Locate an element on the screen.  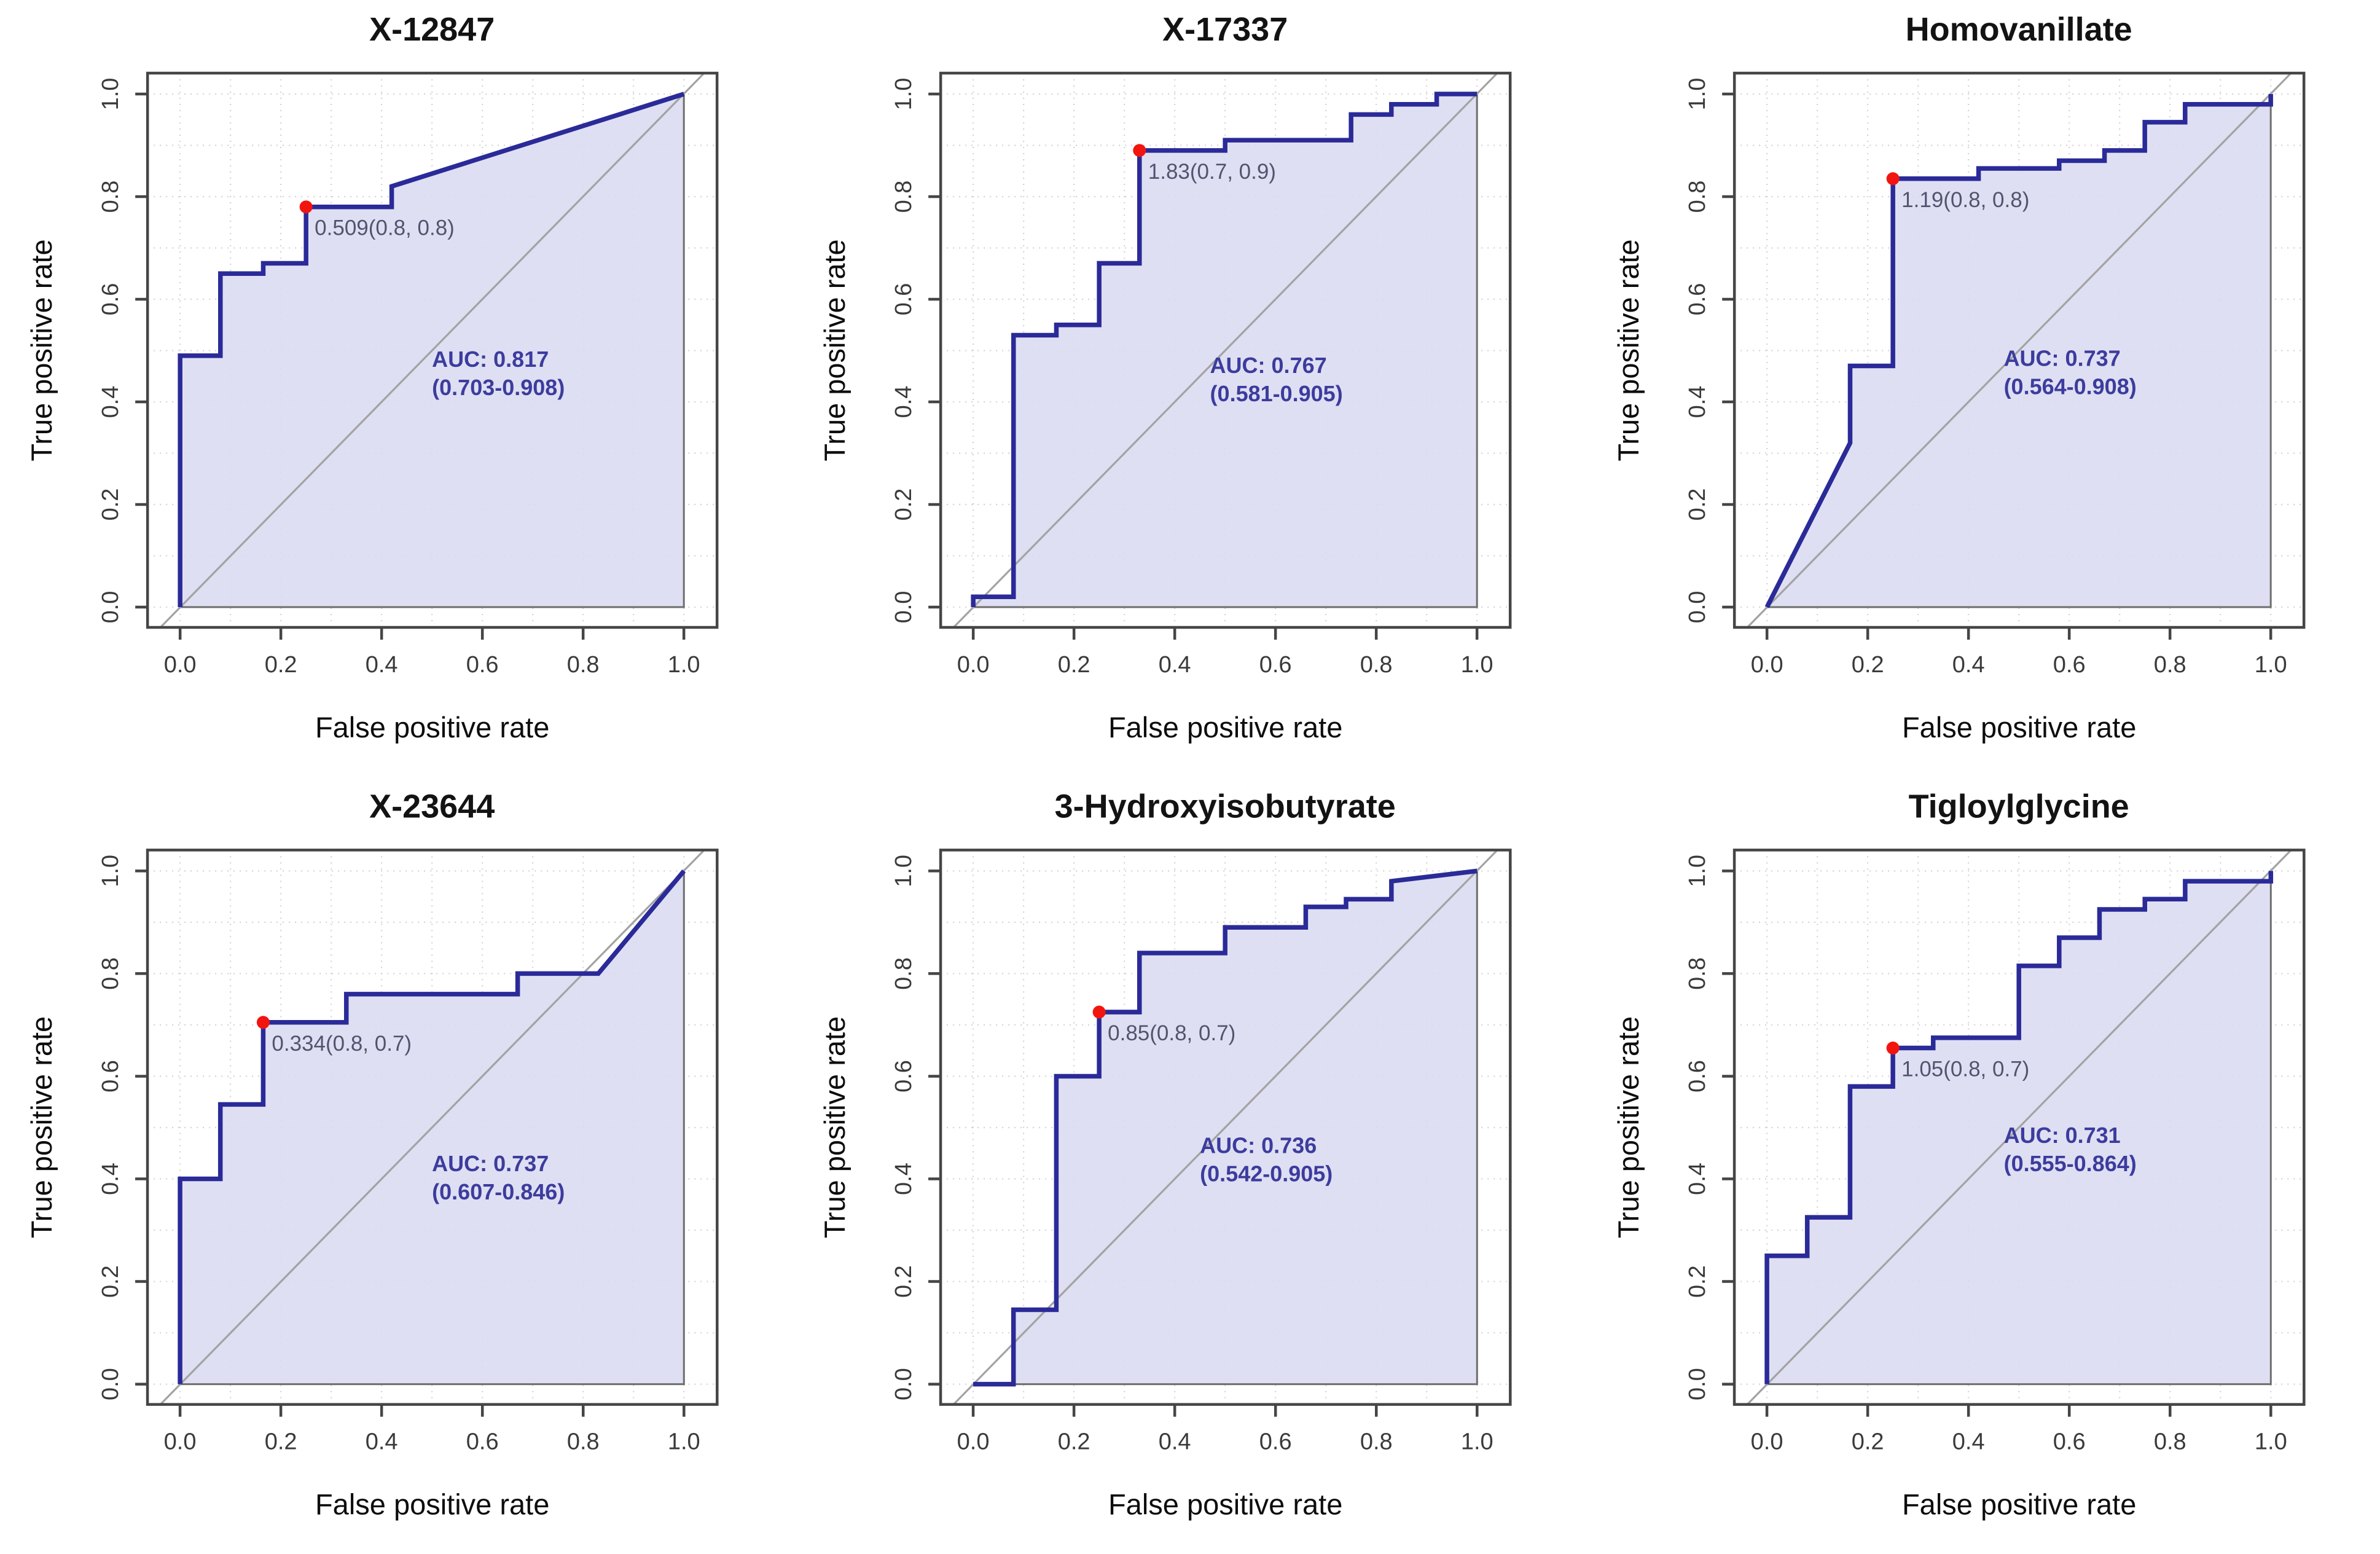
chart-title: X-23644 is located at coordinates (432, 806).